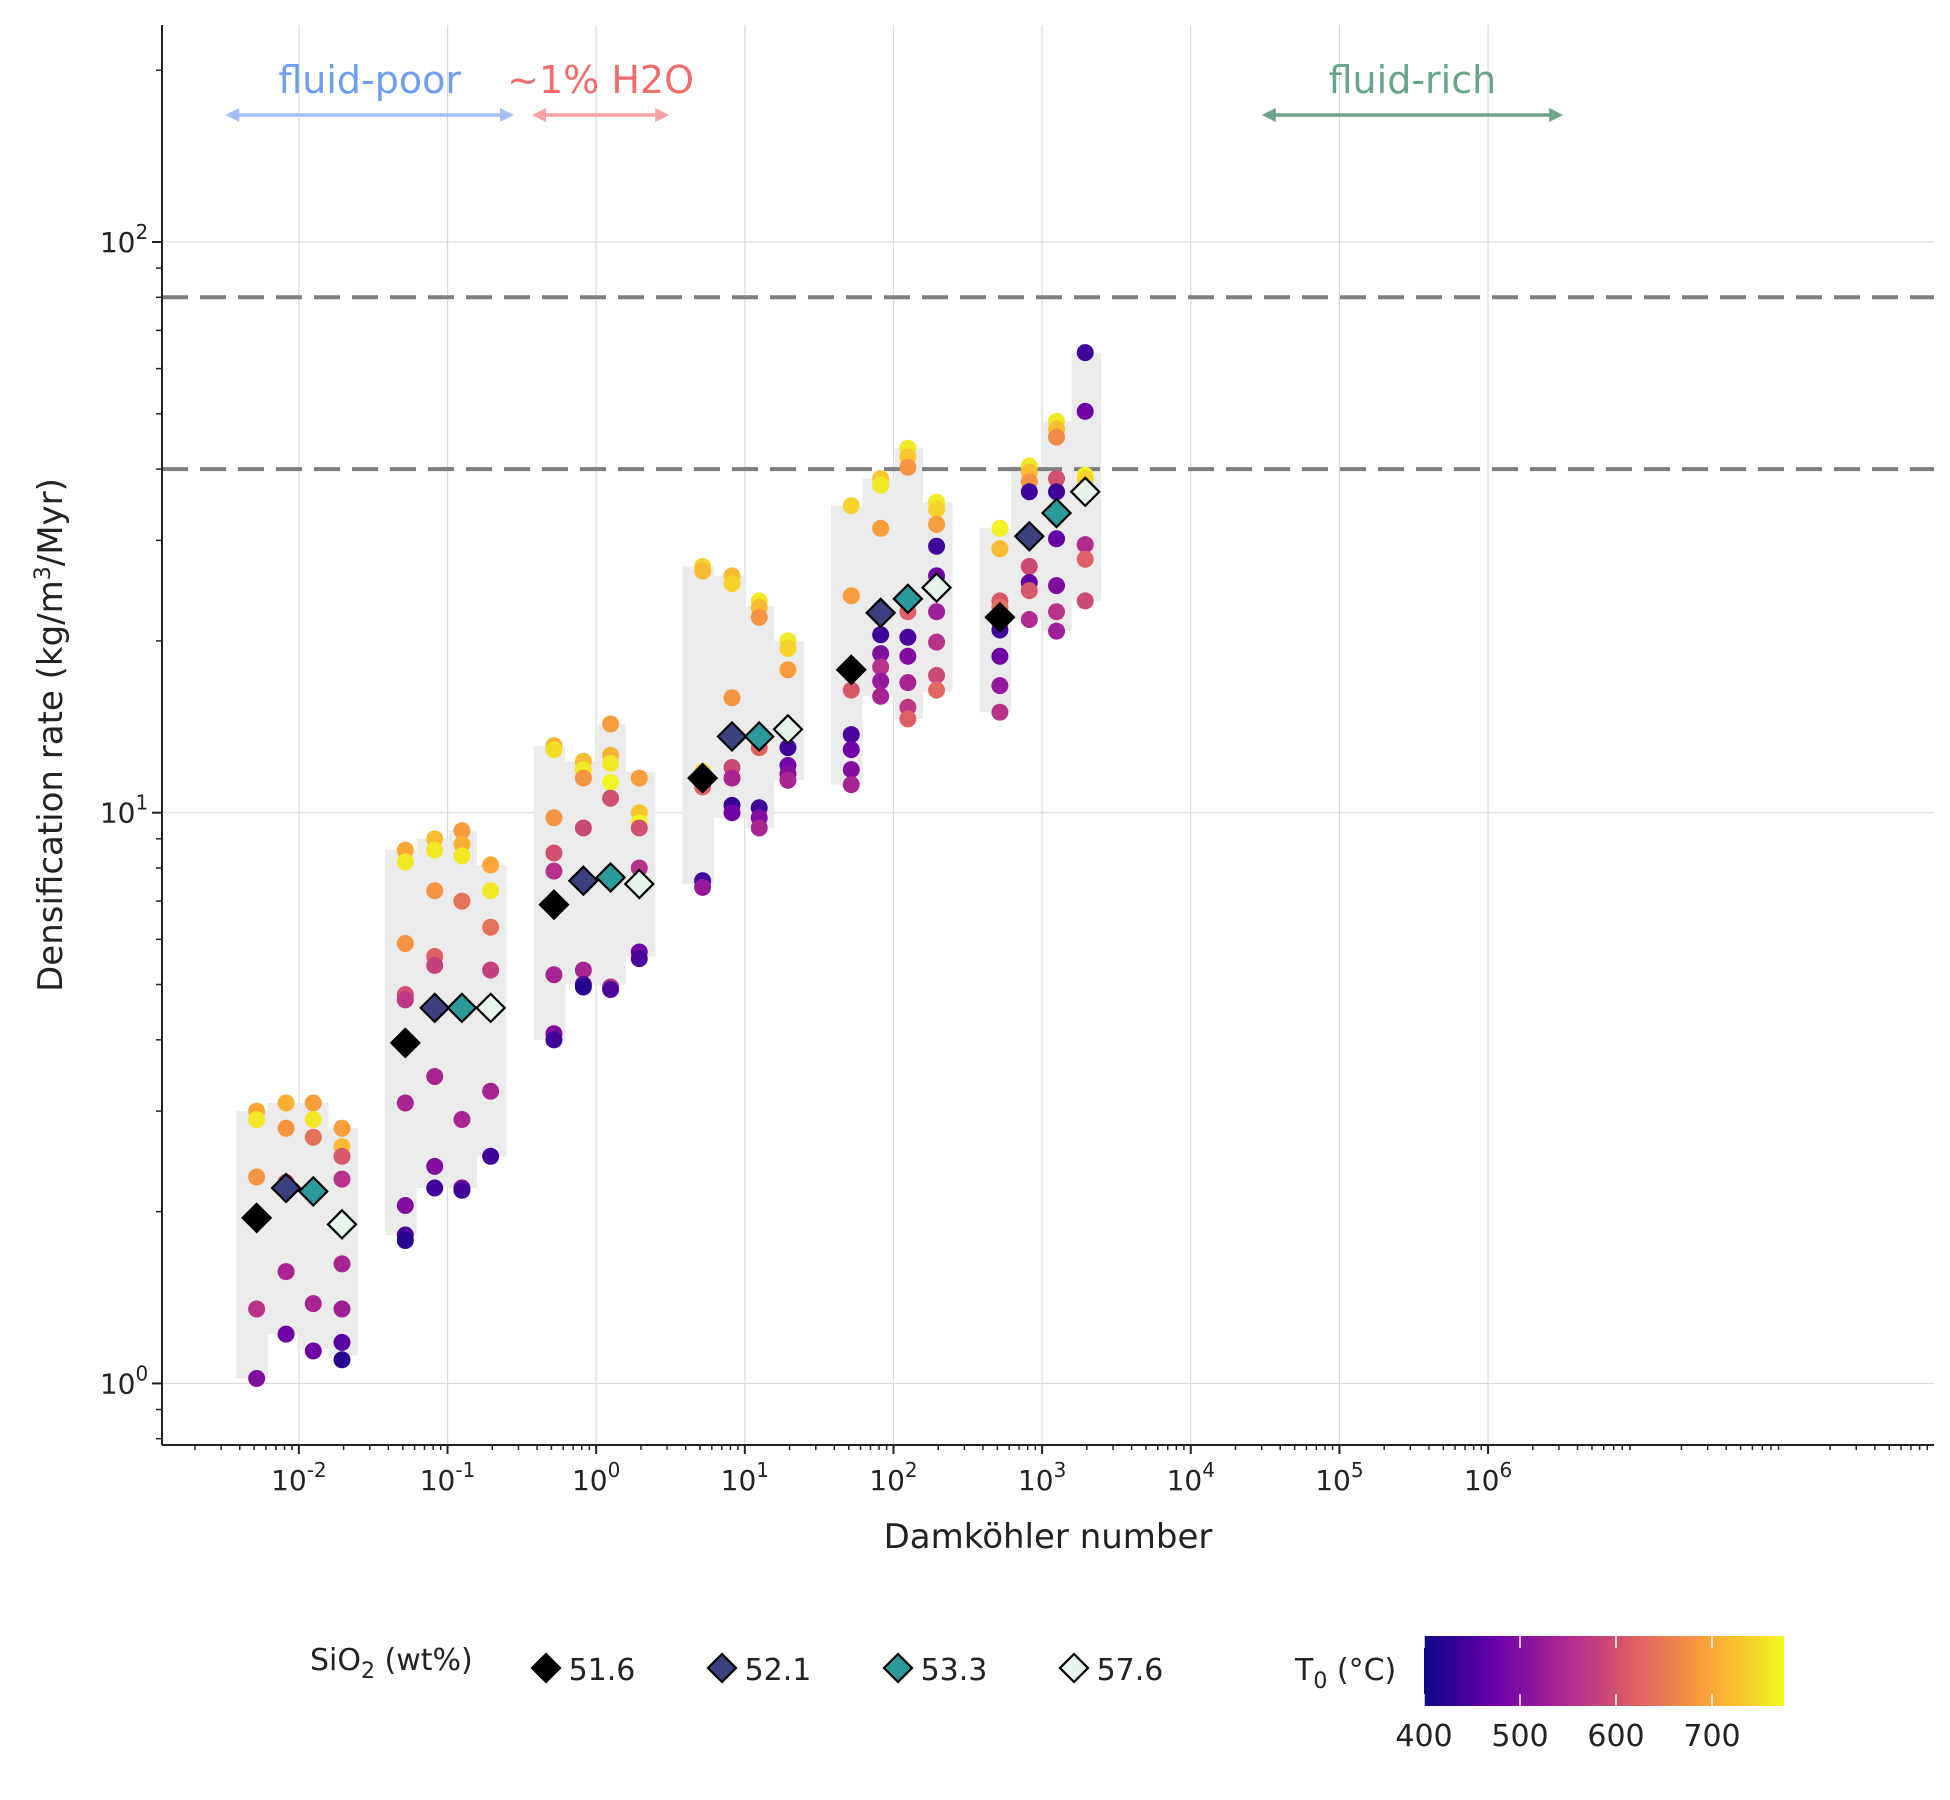  What do you see at coordinates (911, 1470) in the screenshot?
I see `x-tick-exp: 2` at bounding box center [911, 1470].